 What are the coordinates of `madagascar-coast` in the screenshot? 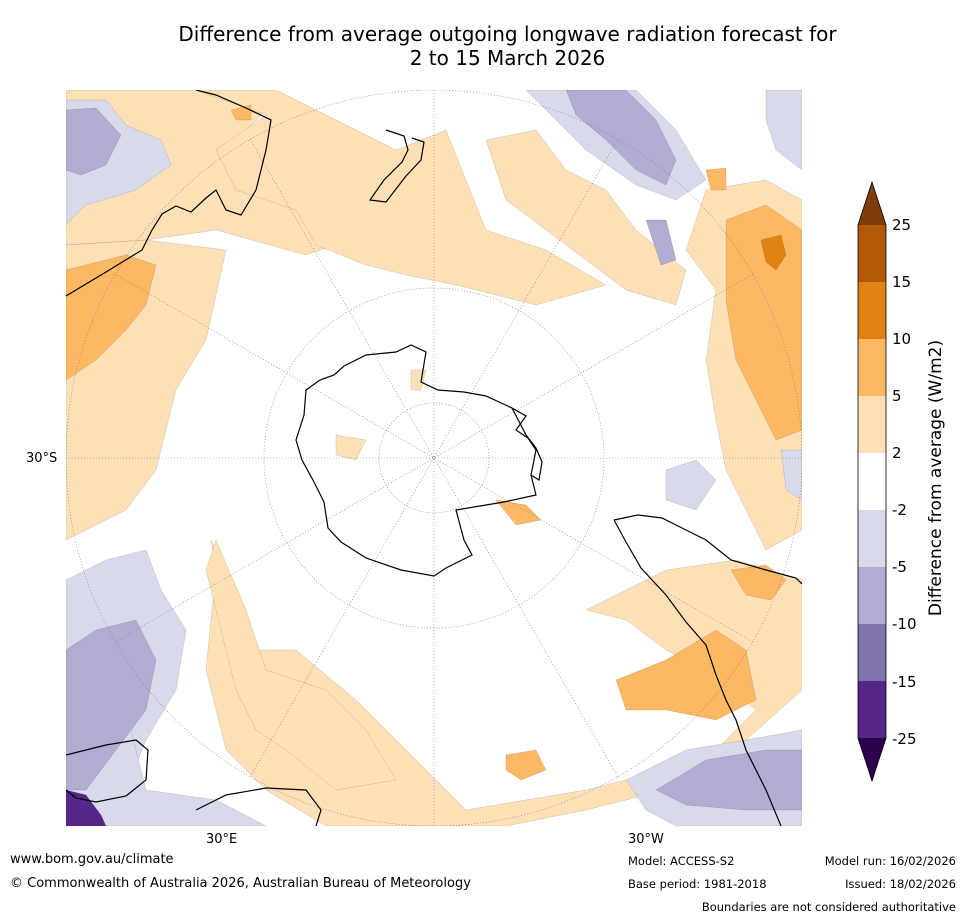 It's located at (258, 806).